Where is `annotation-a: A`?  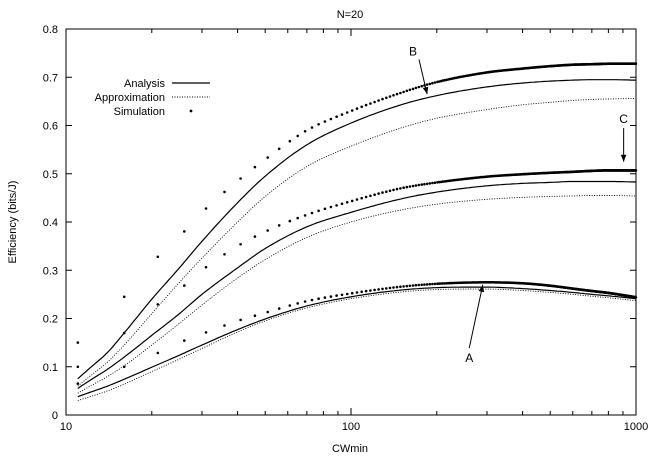 annotation-a: A is located at coordinates (469, 358).